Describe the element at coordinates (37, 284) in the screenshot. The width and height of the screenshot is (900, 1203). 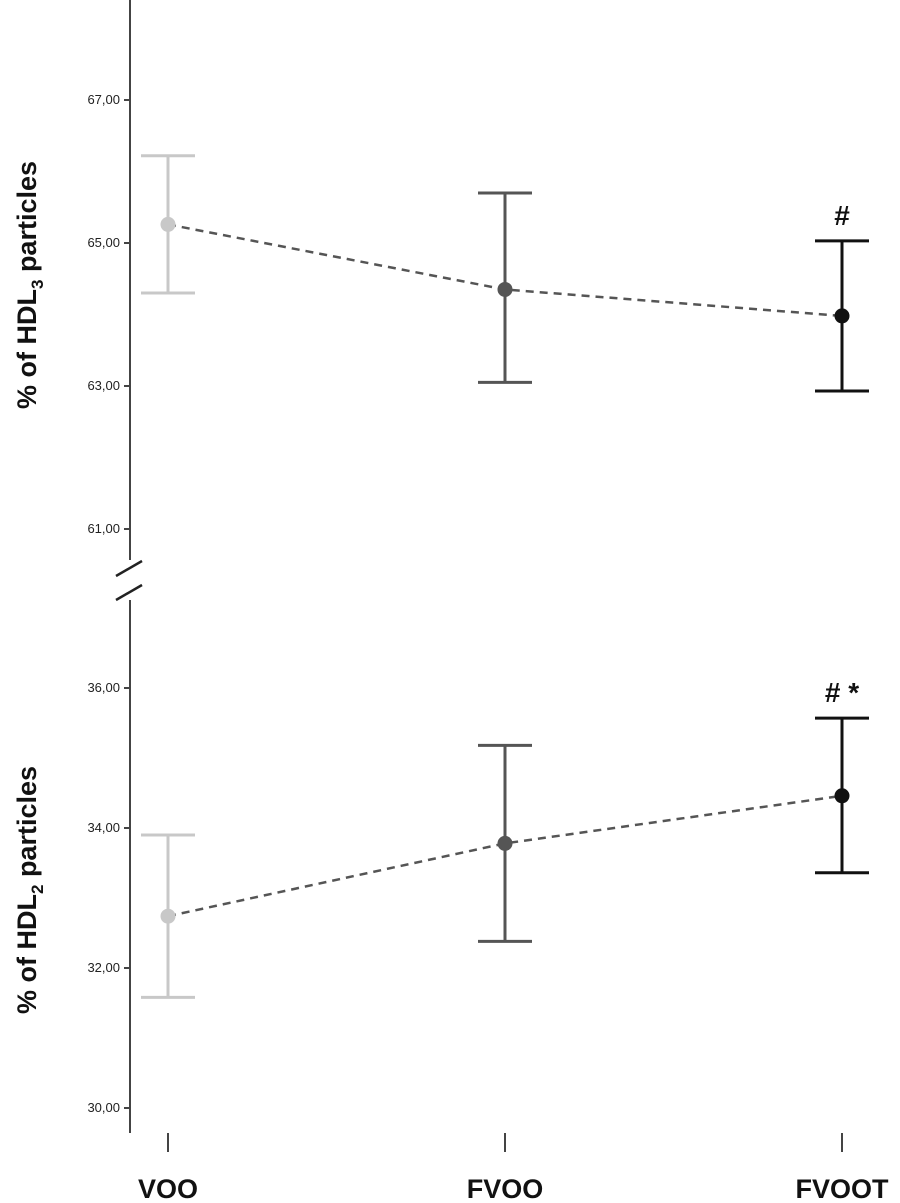
I see `y-axis-label-subscript: 3` at that location.